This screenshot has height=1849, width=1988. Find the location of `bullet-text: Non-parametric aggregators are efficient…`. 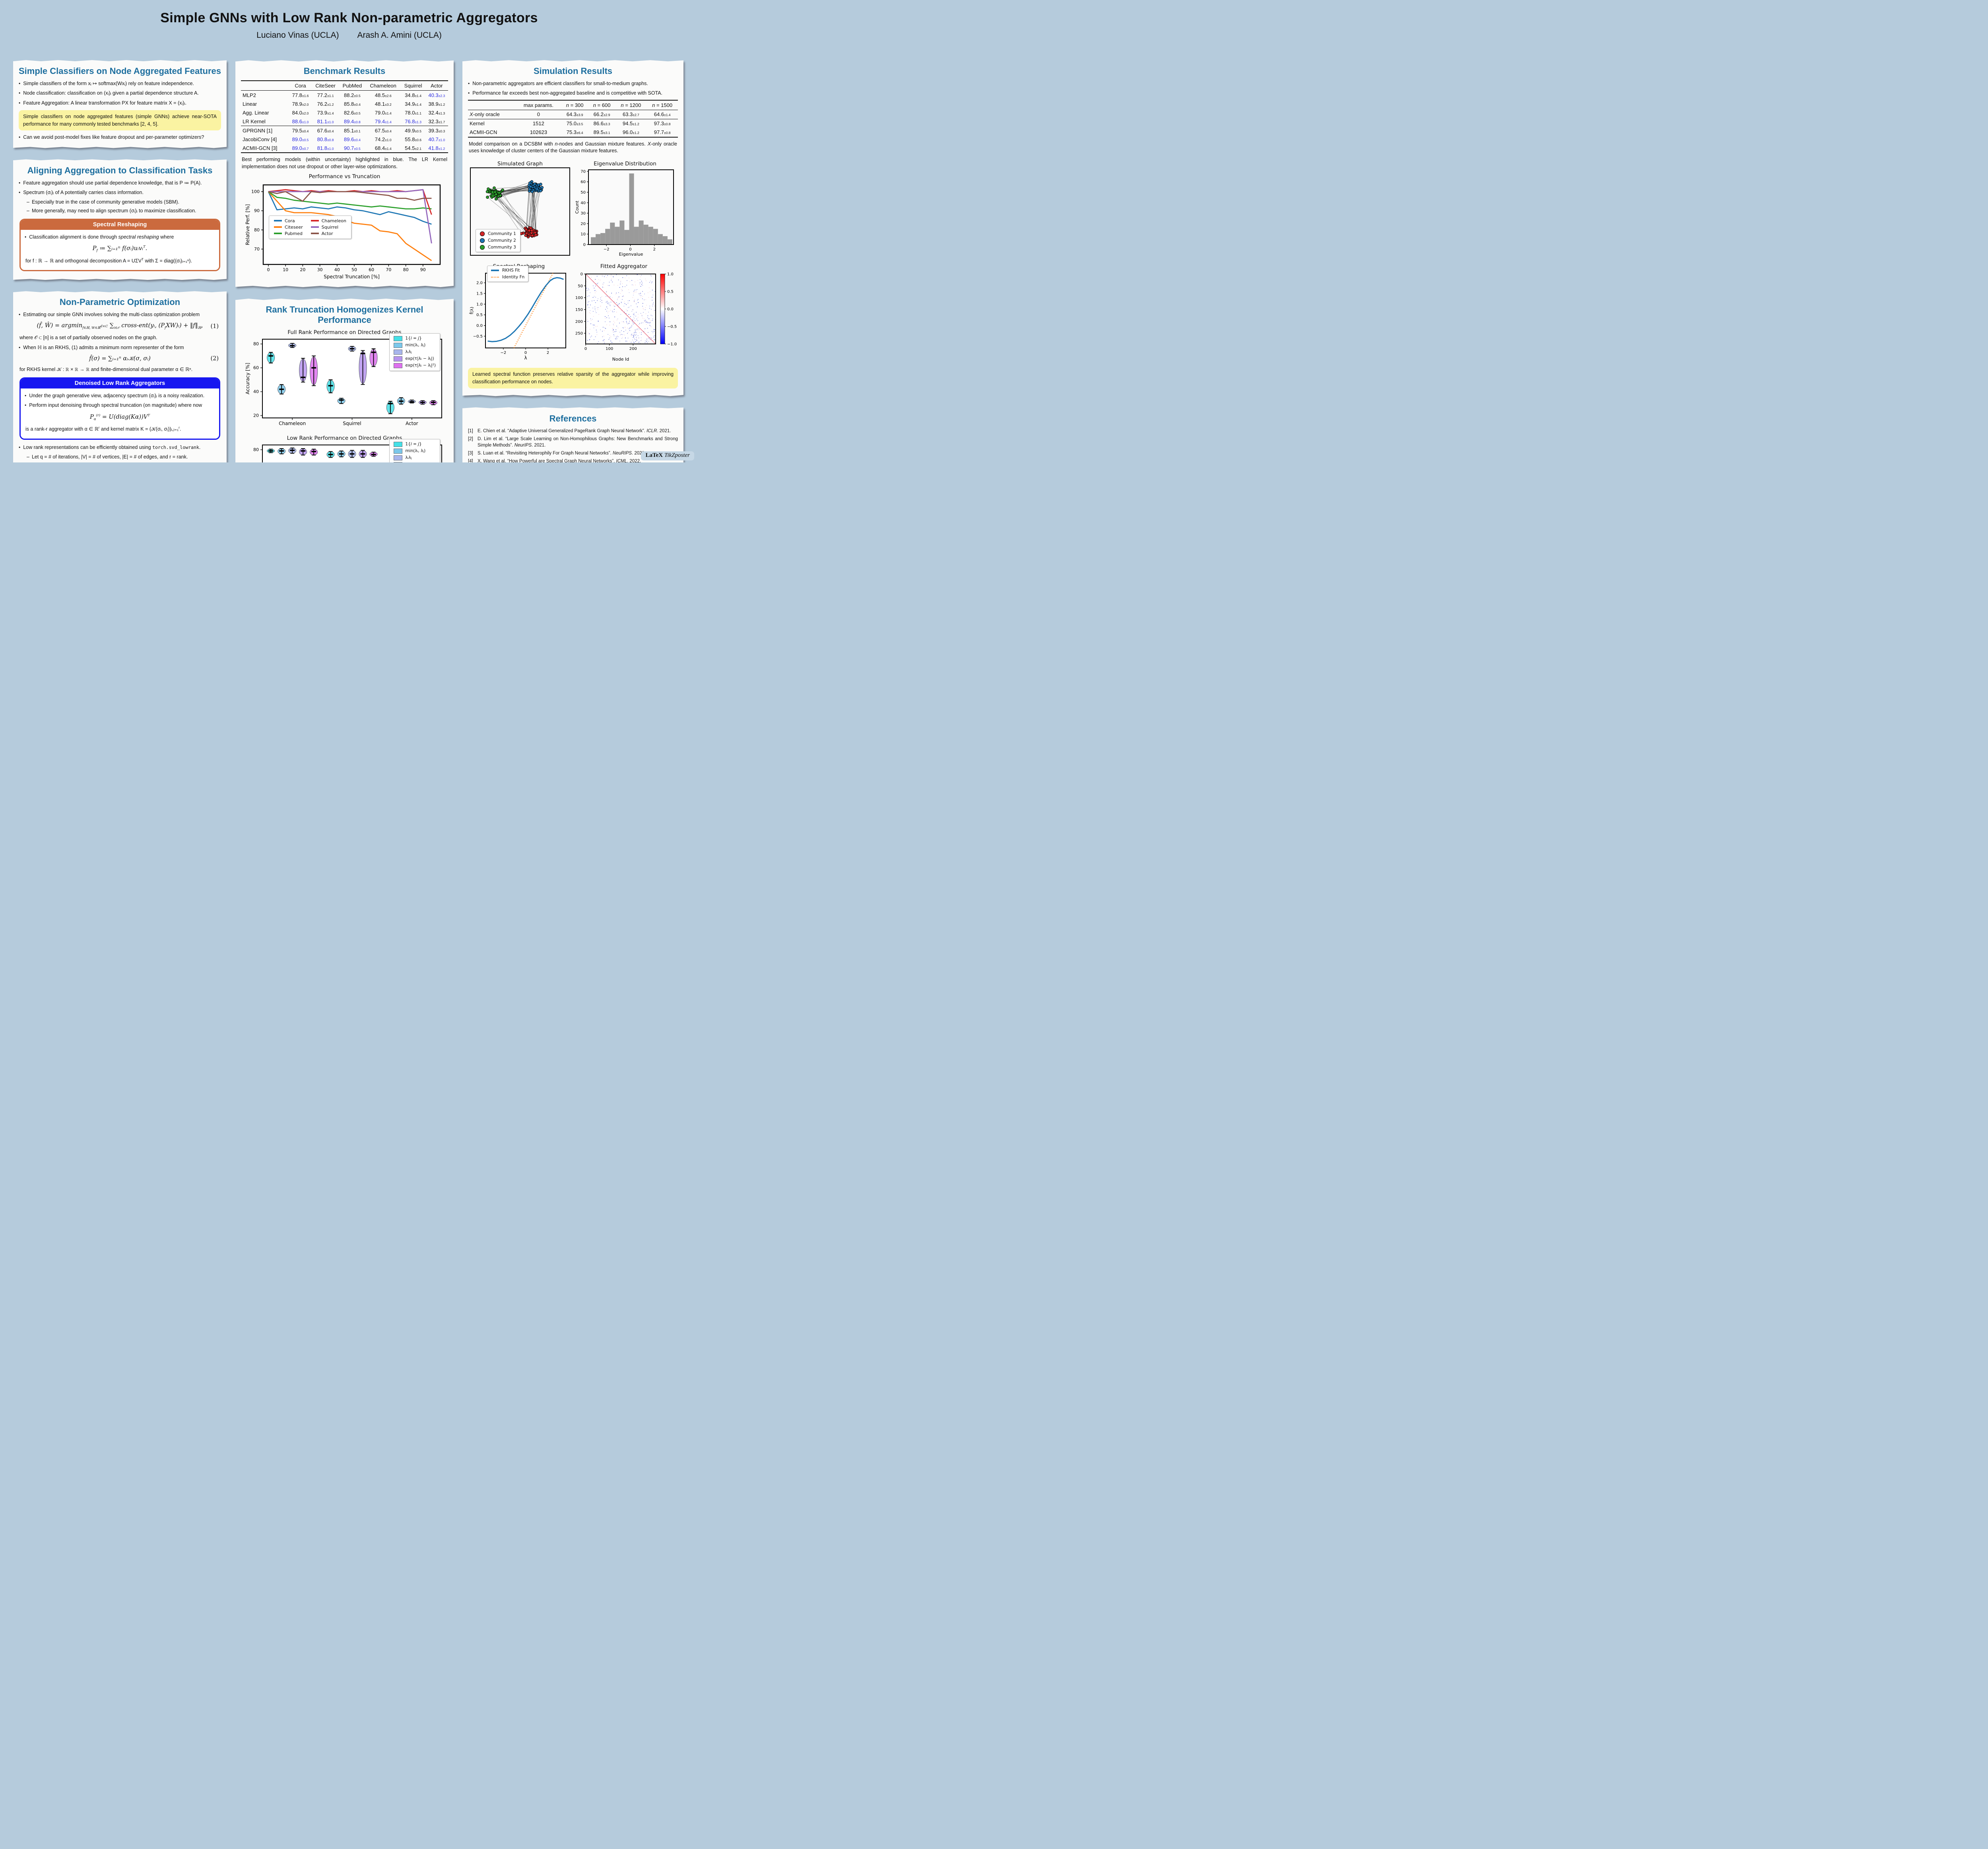

bullet-text: Non-parametric aggregators are efficient… is located at coordinates (560, 84).